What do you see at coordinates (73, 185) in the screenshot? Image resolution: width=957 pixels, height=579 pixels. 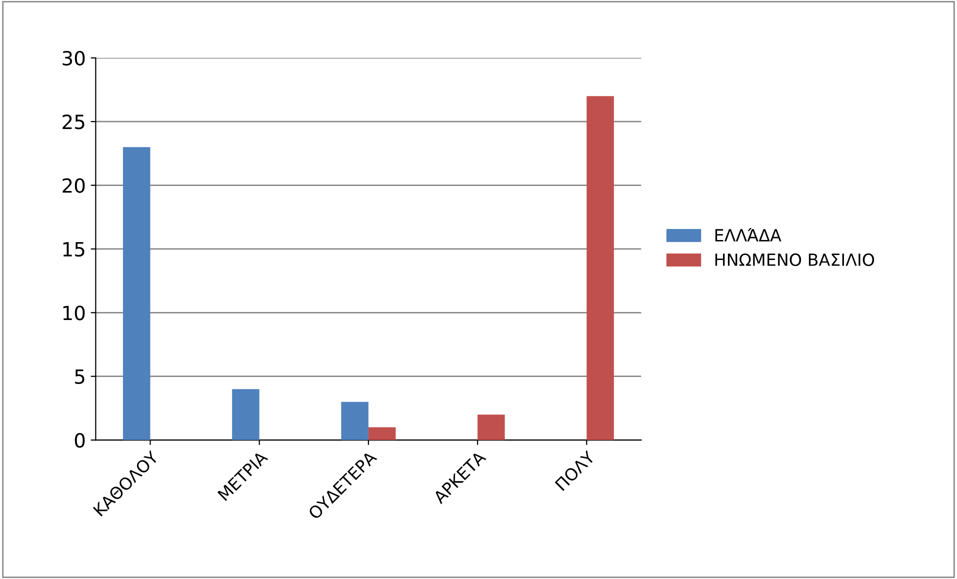 I see `y-tick-label: 20` at bounding box center [73, 185].